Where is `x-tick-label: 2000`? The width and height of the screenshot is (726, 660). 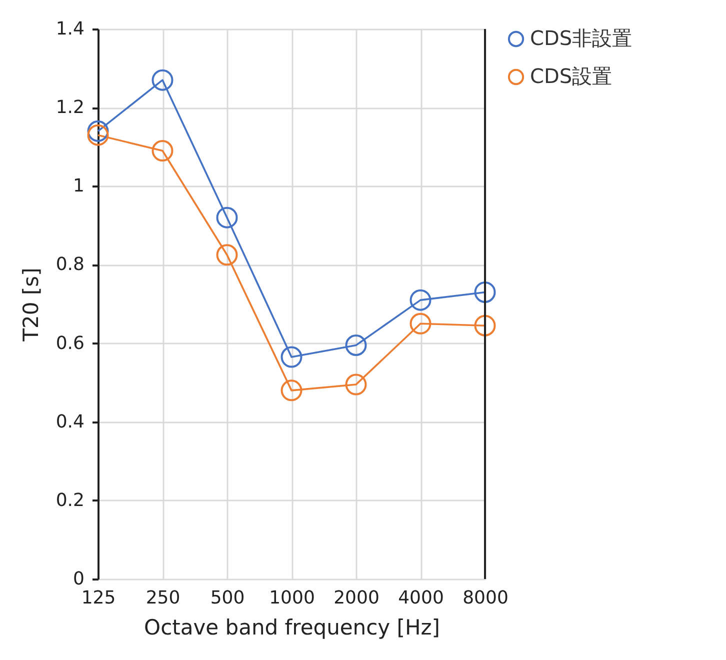 x-tick-label: 2000 is located at coordinates (357, 598).